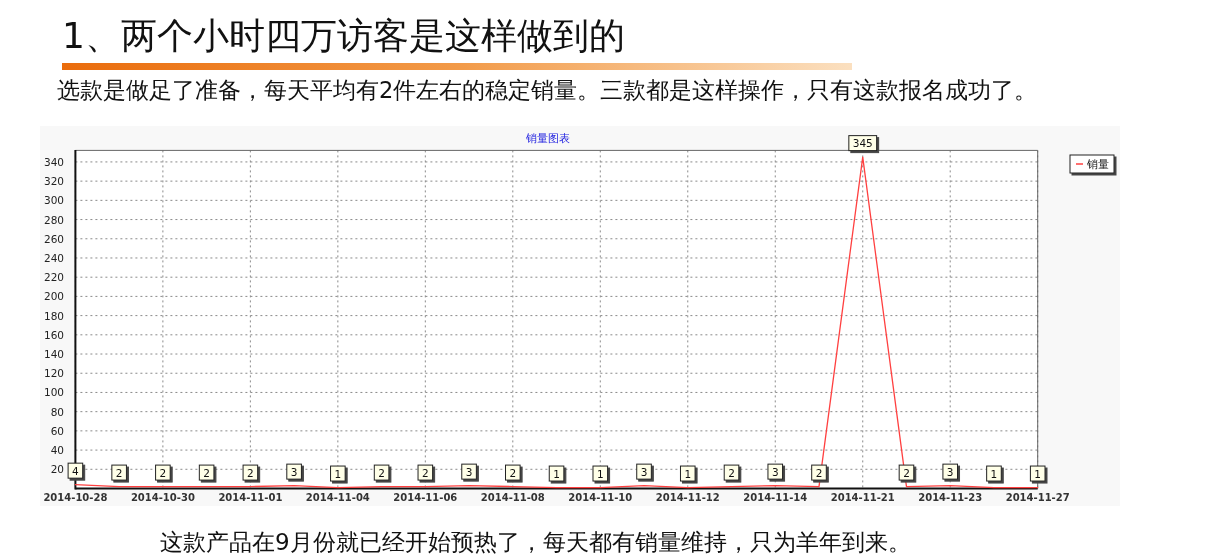 The image size is (1227, 558). What do you see at coordinates (687, 497) in the screenshot?
I see `x-tick-label: 2014-11-12` at bounding box center [687, 497].